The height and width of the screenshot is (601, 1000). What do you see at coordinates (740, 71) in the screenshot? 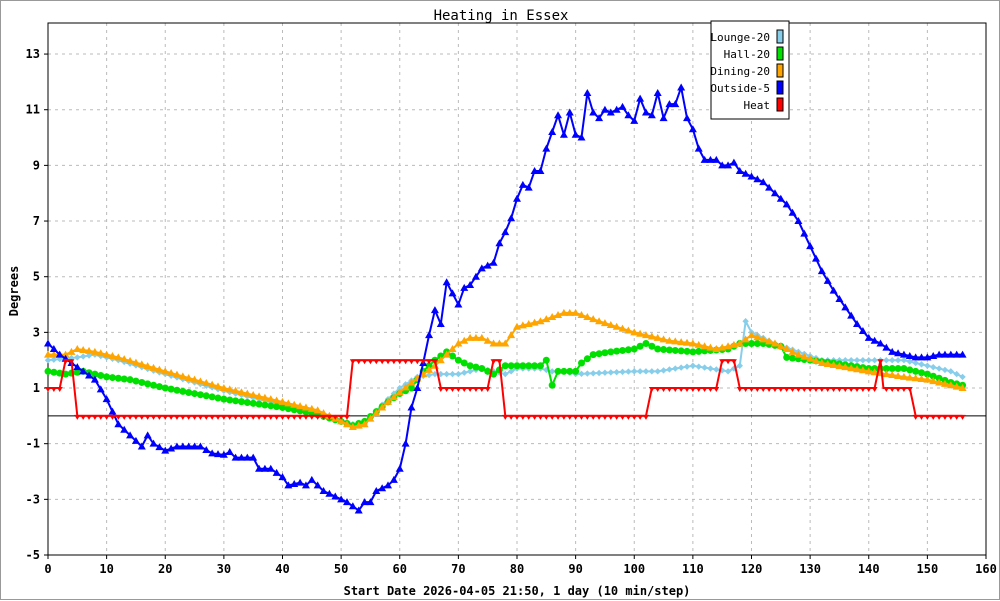
I see `legend-label: Dining-20` at bounding box center [740, 71].